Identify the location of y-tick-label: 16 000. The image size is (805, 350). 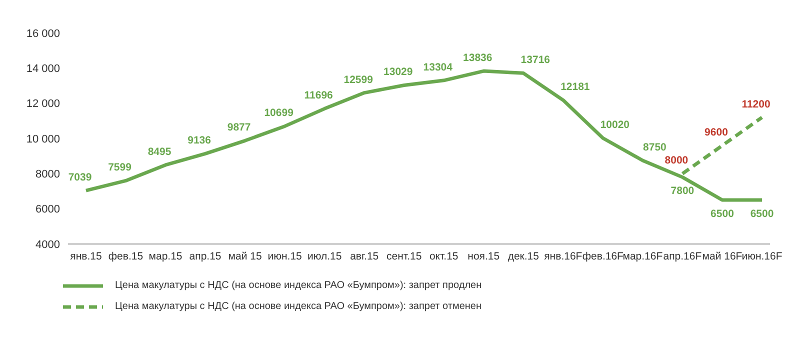
(43, 34).